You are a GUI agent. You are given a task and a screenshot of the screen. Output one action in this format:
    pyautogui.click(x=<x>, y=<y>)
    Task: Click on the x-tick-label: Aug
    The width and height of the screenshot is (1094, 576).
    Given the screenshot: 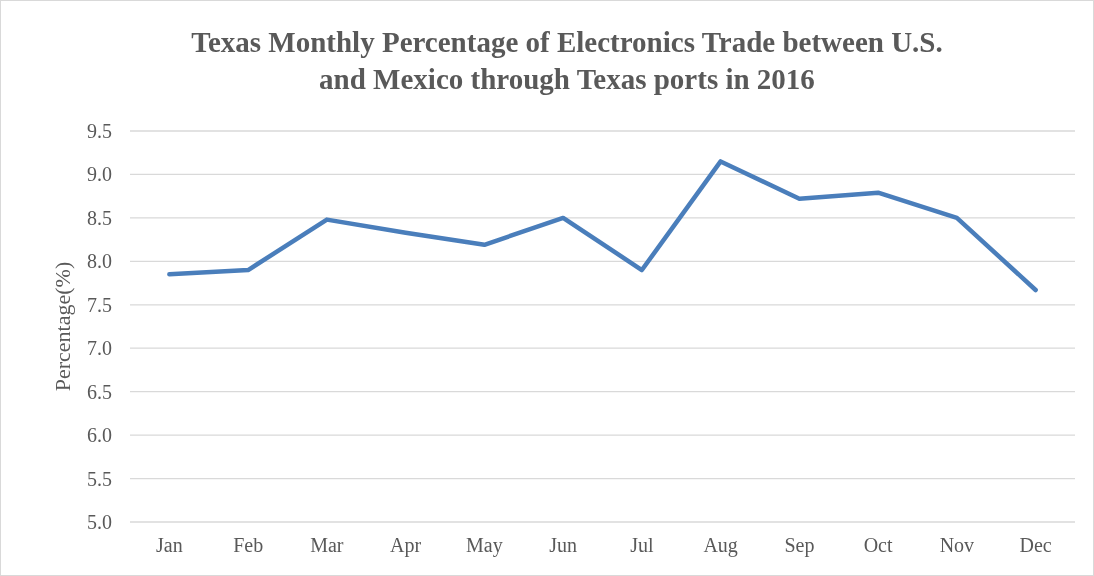 What is the action you would take?
    pyautogui.click(x=720, y=545)
    